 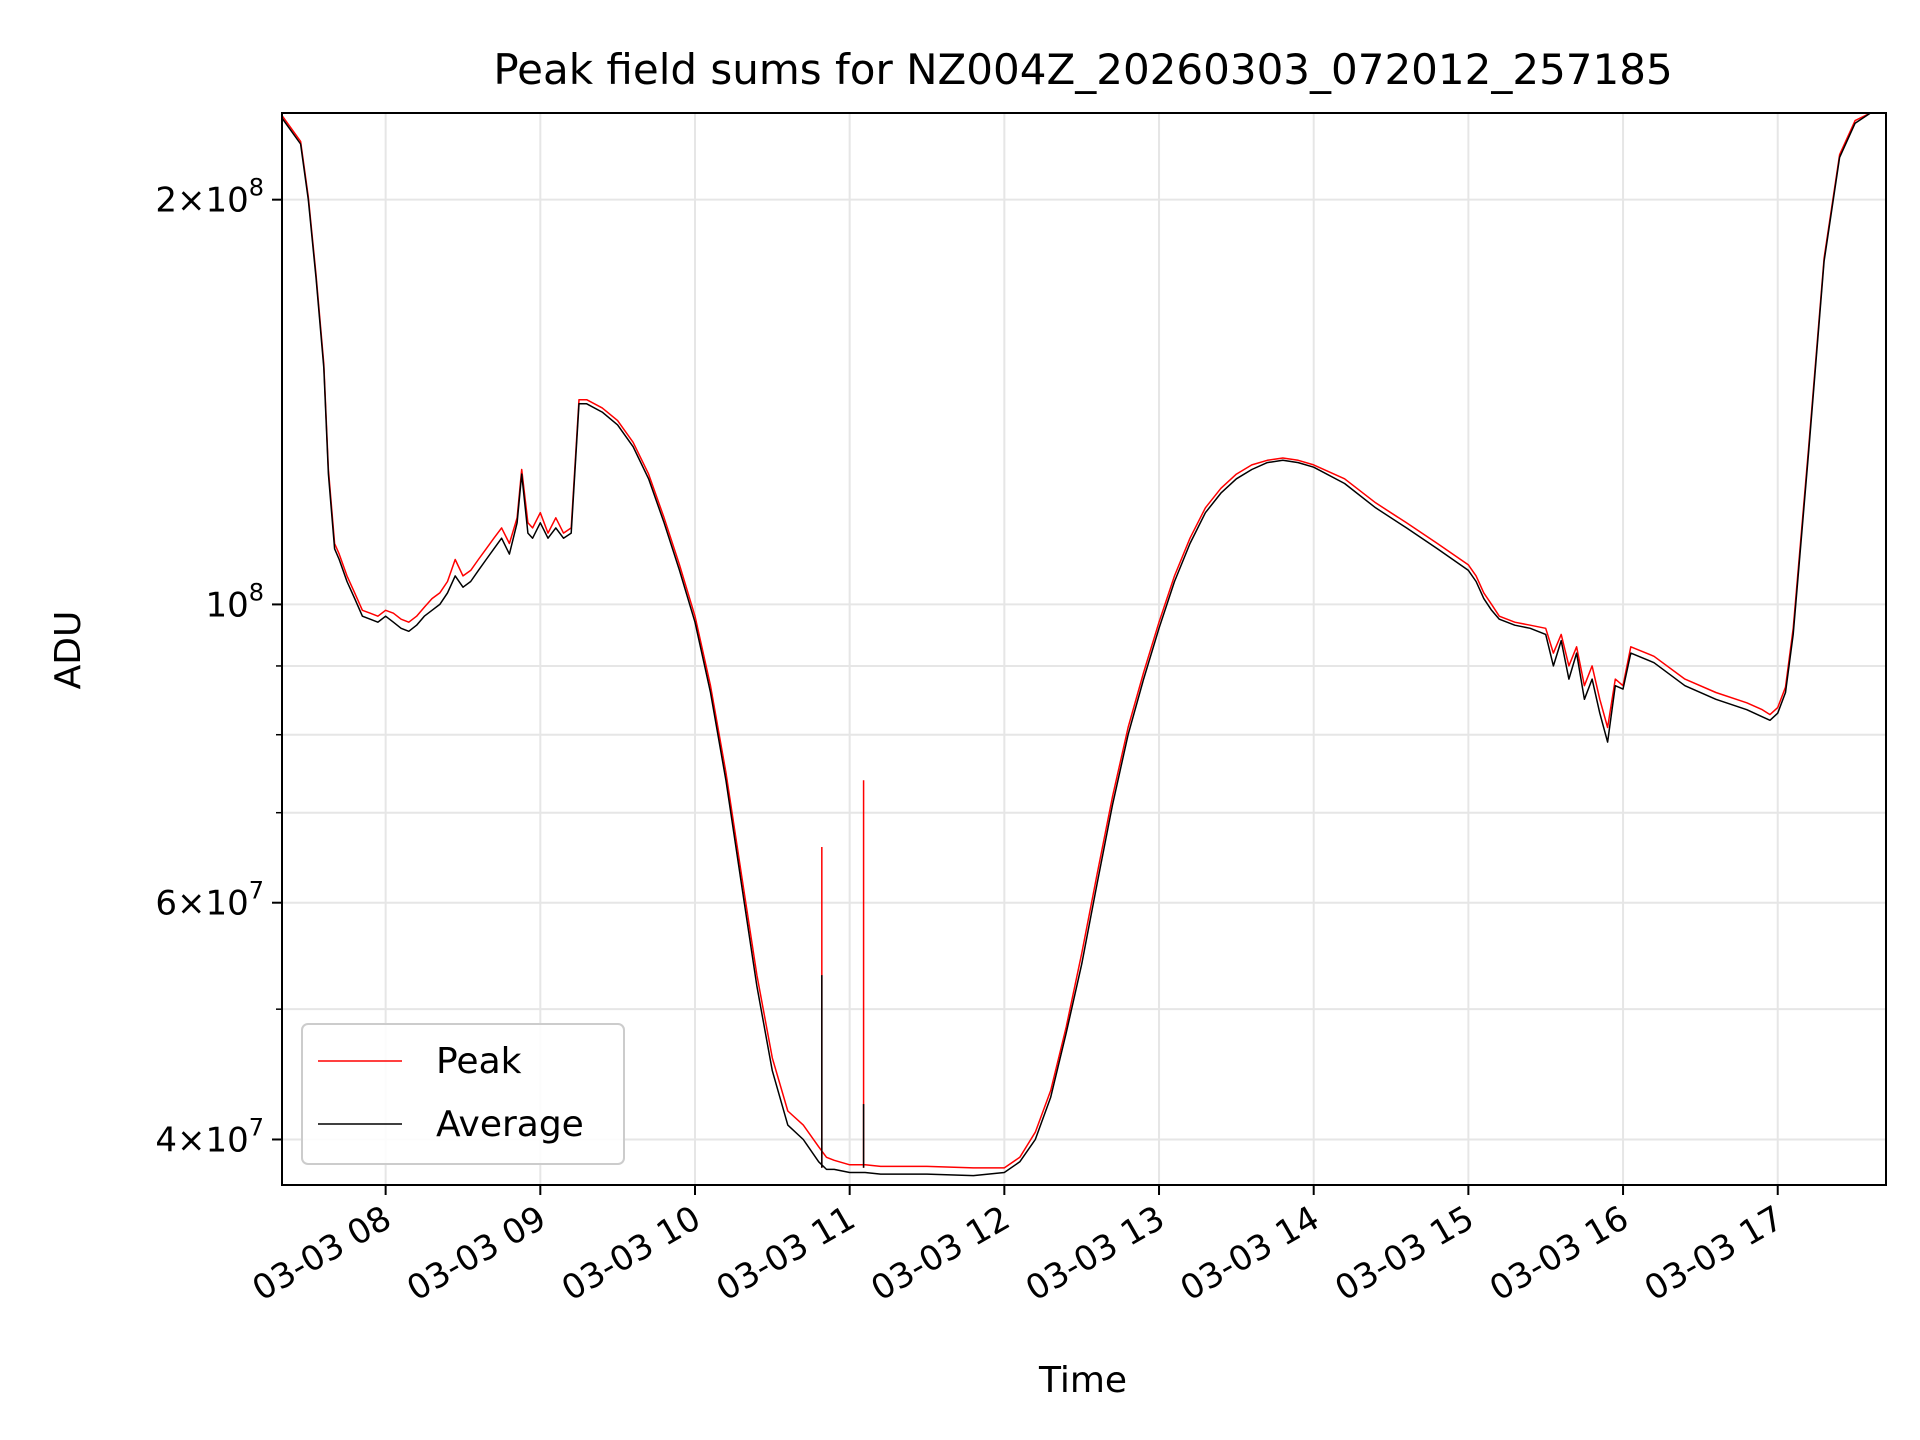 I want to click on legend-average-label: Average, so click(x=510, y=1124).